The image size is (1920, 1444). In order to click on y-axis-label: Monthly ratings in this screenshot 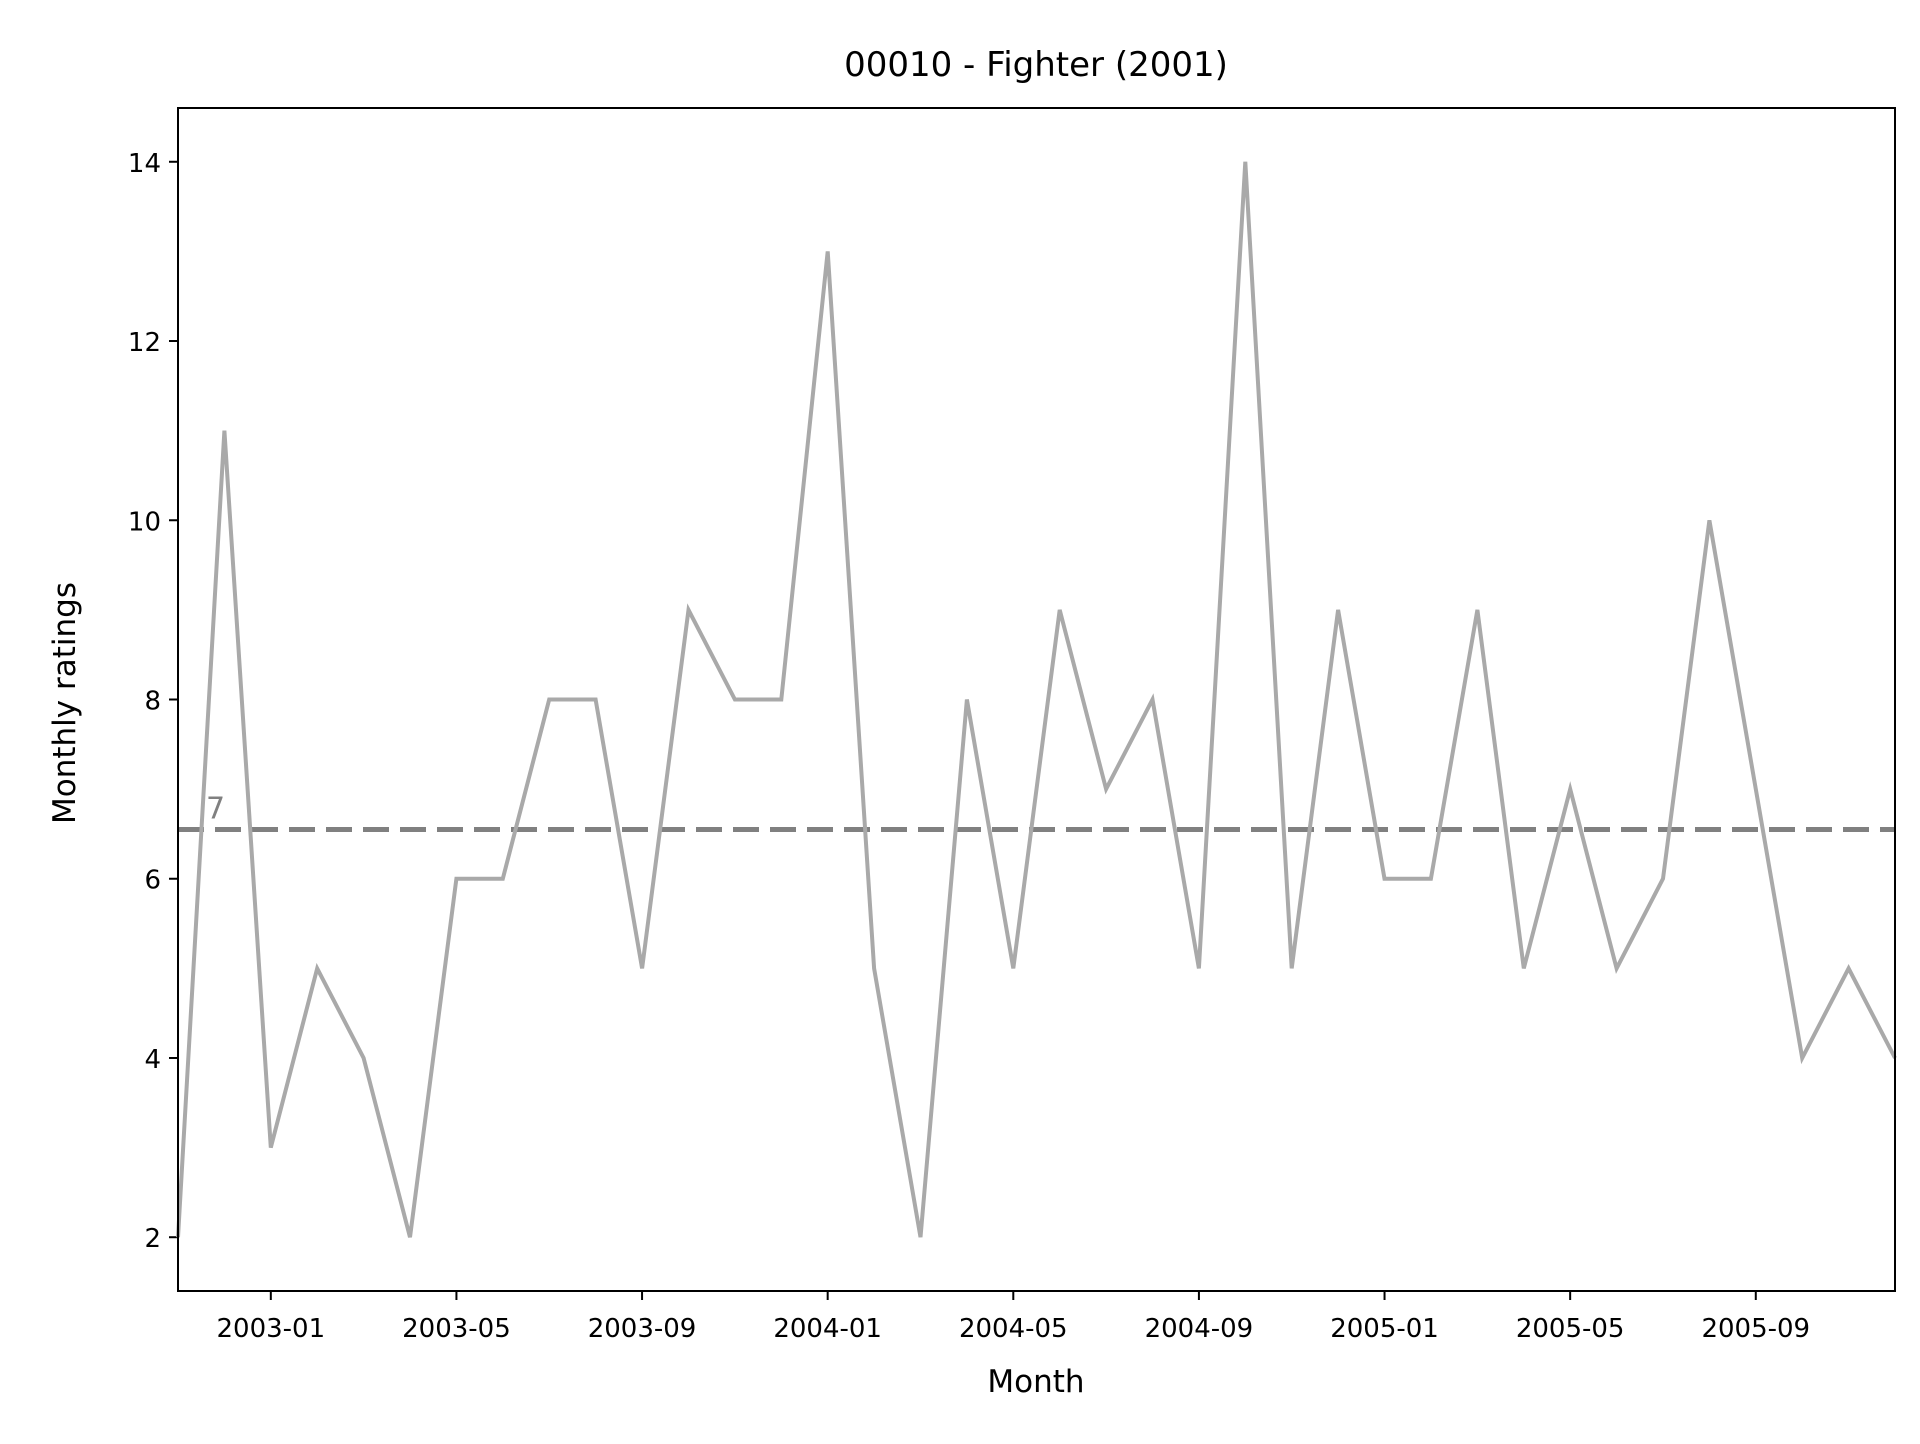, I will do `click(65, 703)`.